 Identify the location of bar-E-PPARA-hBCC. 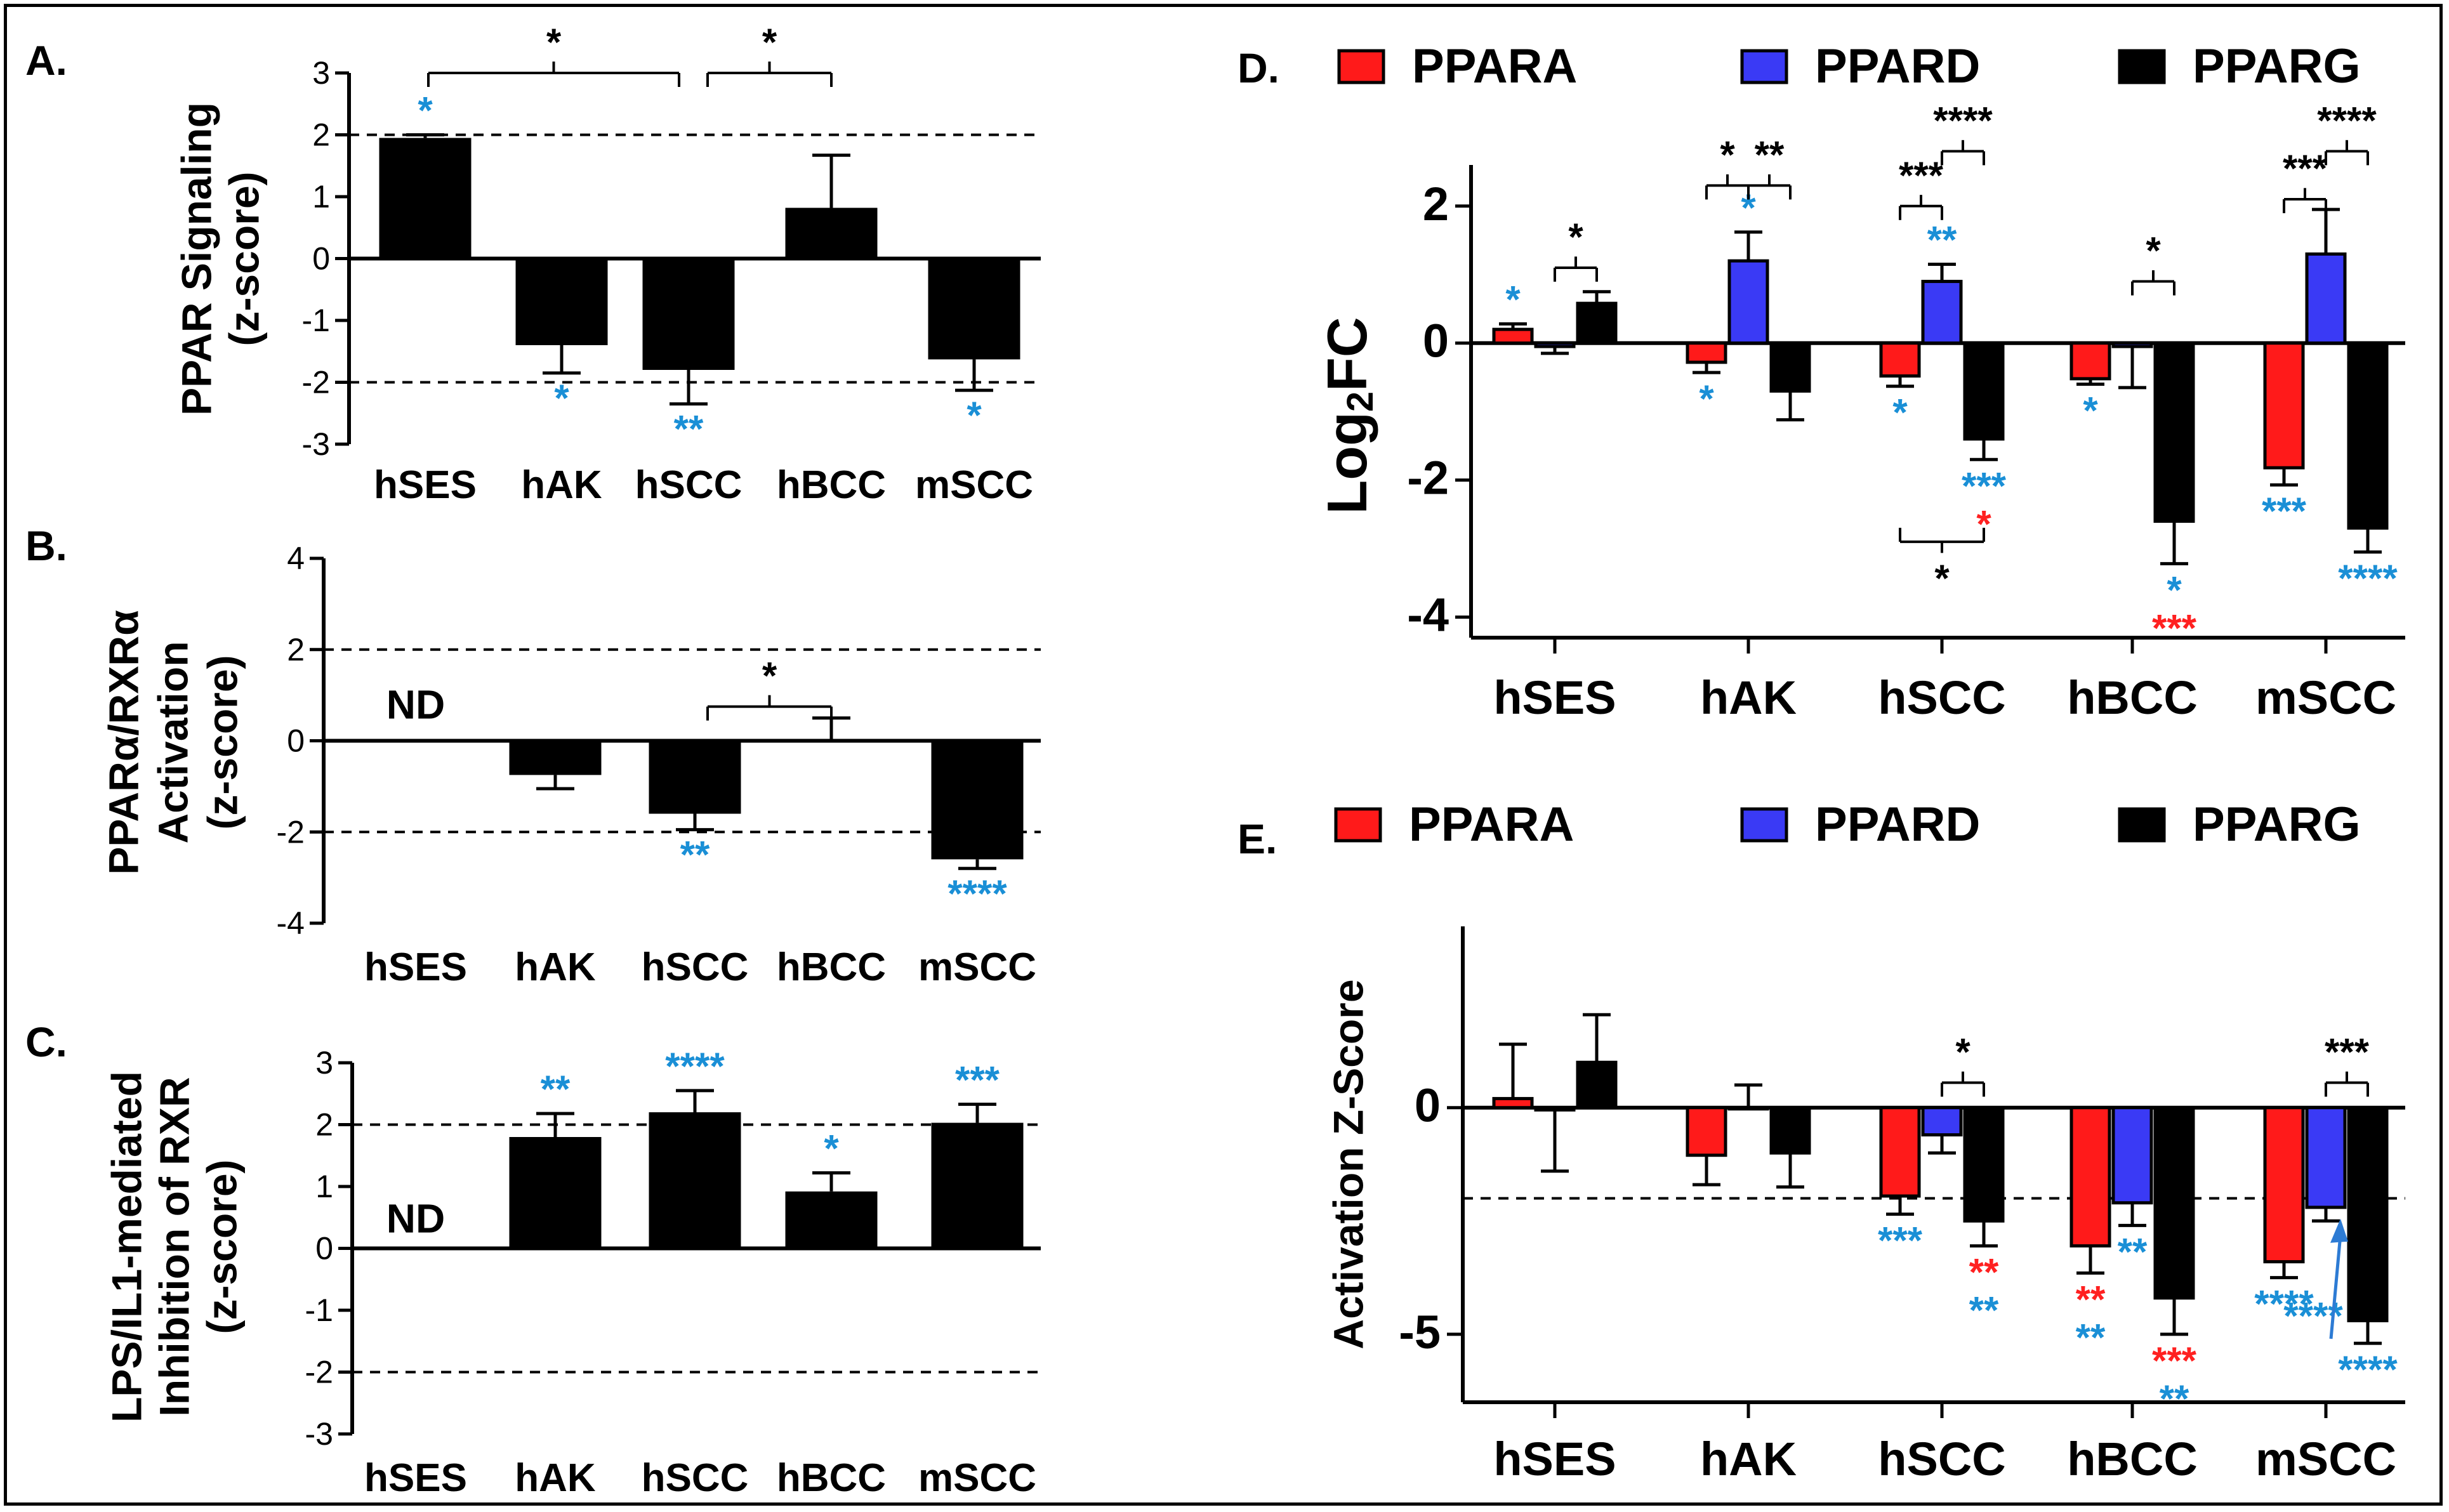
(2090, 1177).